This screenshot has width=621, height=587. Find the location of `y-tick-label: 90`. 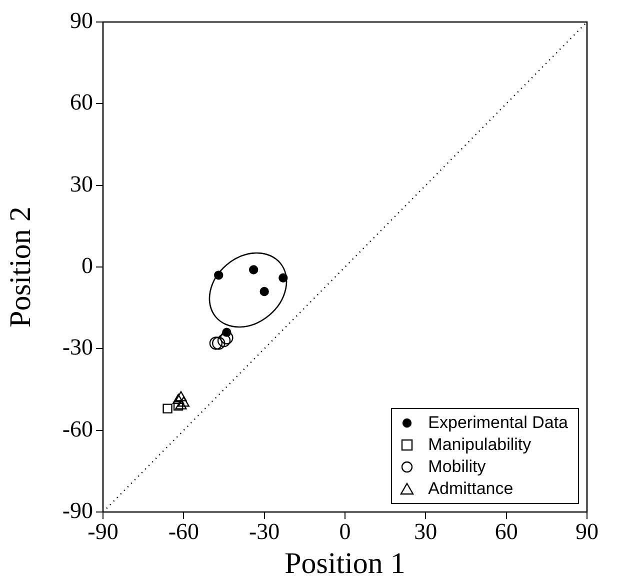

y-tick-label: 90 is located at coordinates (81, 21).